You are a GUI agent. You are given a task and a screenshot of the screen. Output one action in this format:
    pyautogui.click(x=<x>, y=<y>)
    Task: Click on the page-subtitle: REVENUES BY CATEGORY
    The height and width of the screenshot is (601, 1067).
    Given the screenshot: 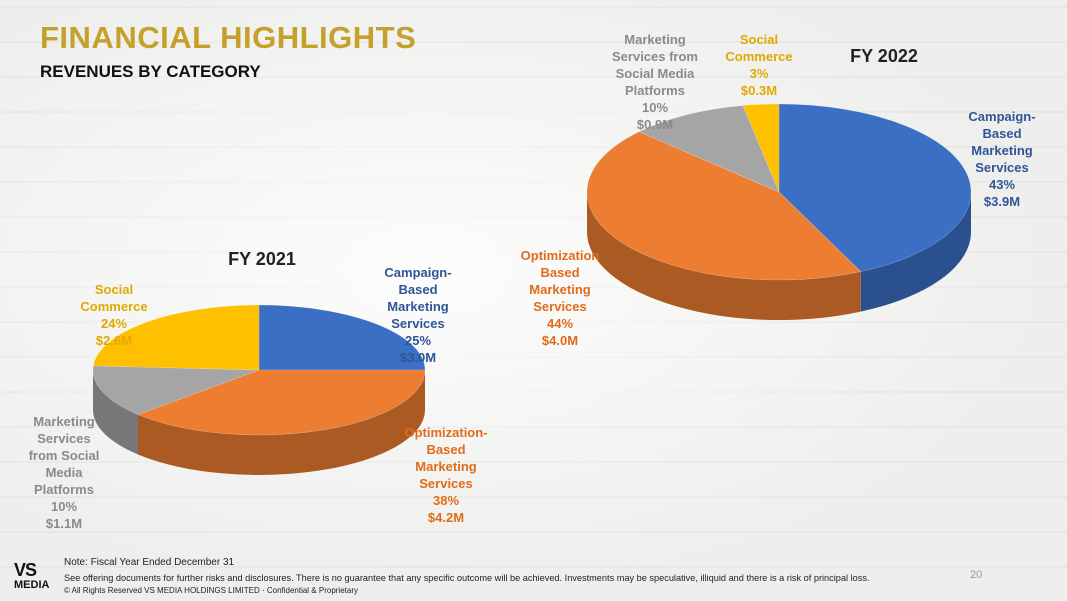 What is the action you would take?
    pyautogui.click(x=150, y=71)
    